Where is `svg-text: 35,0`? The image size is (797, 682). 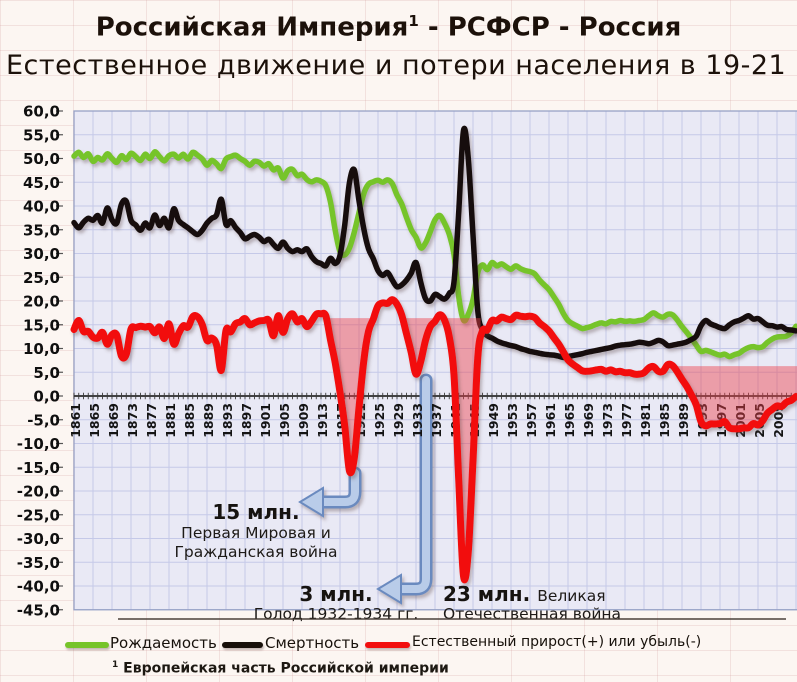
svg-text: 35,0 is located at coordinates (41, 230).